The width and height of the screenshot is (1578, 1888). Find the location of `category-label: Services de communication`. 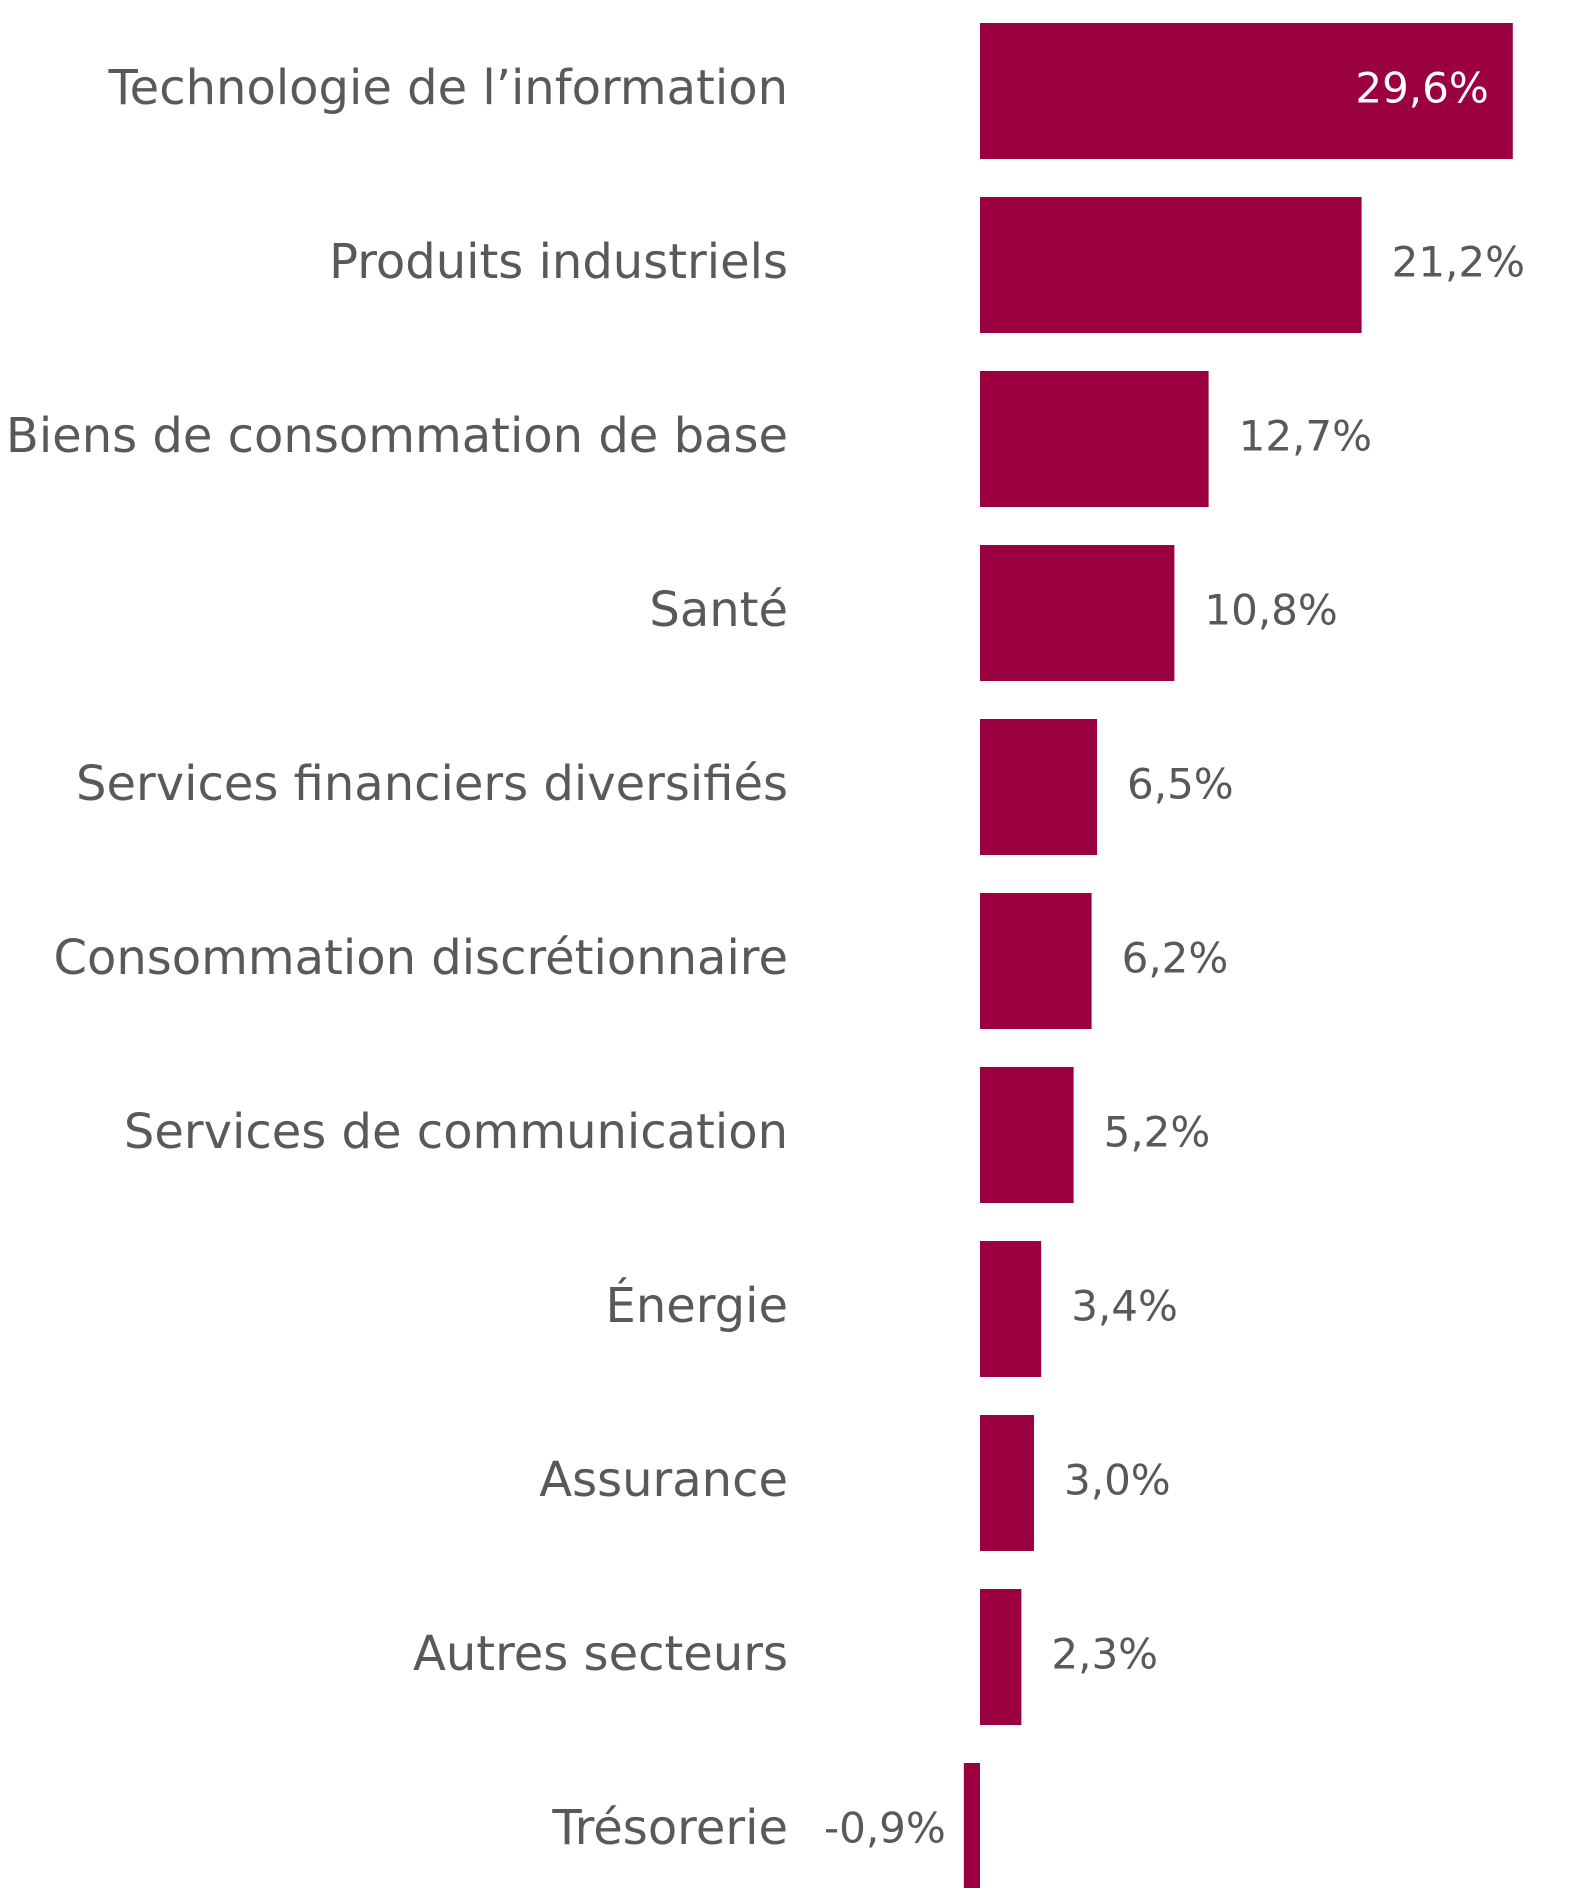

category-label: Services de communication is located at coordinates (456, 1132).